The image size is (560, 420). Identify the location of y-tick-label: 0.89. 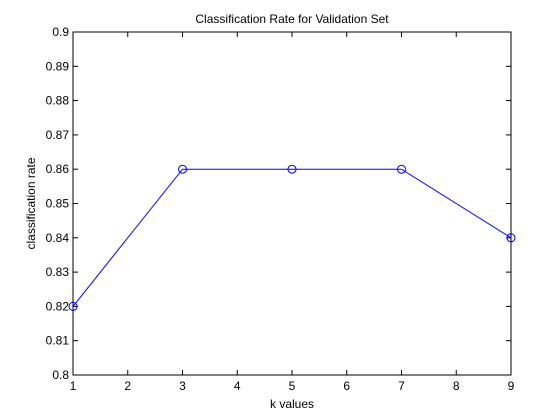
(58, 66).